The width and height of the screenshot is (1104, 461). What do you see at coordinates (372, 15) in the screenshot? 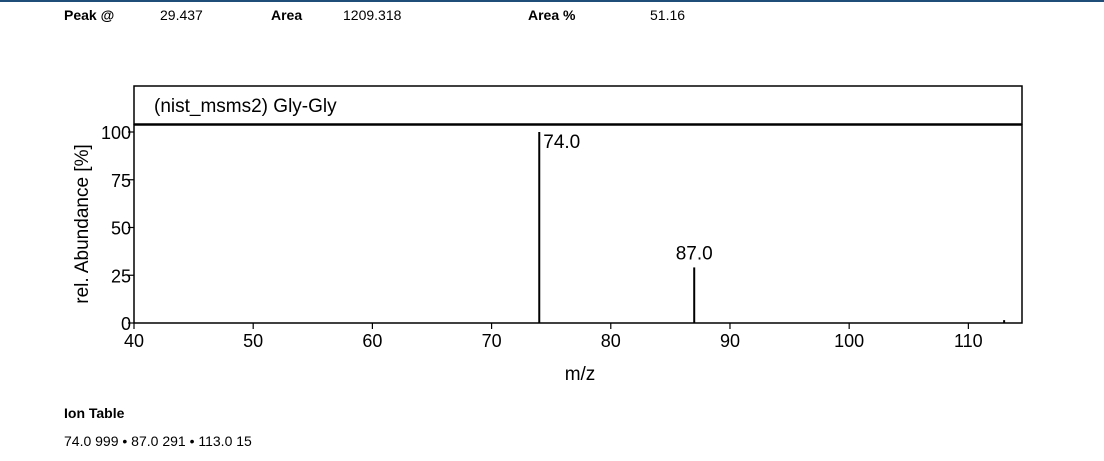
I see `area-value: 1209.318` at bounding box center [372, 15].